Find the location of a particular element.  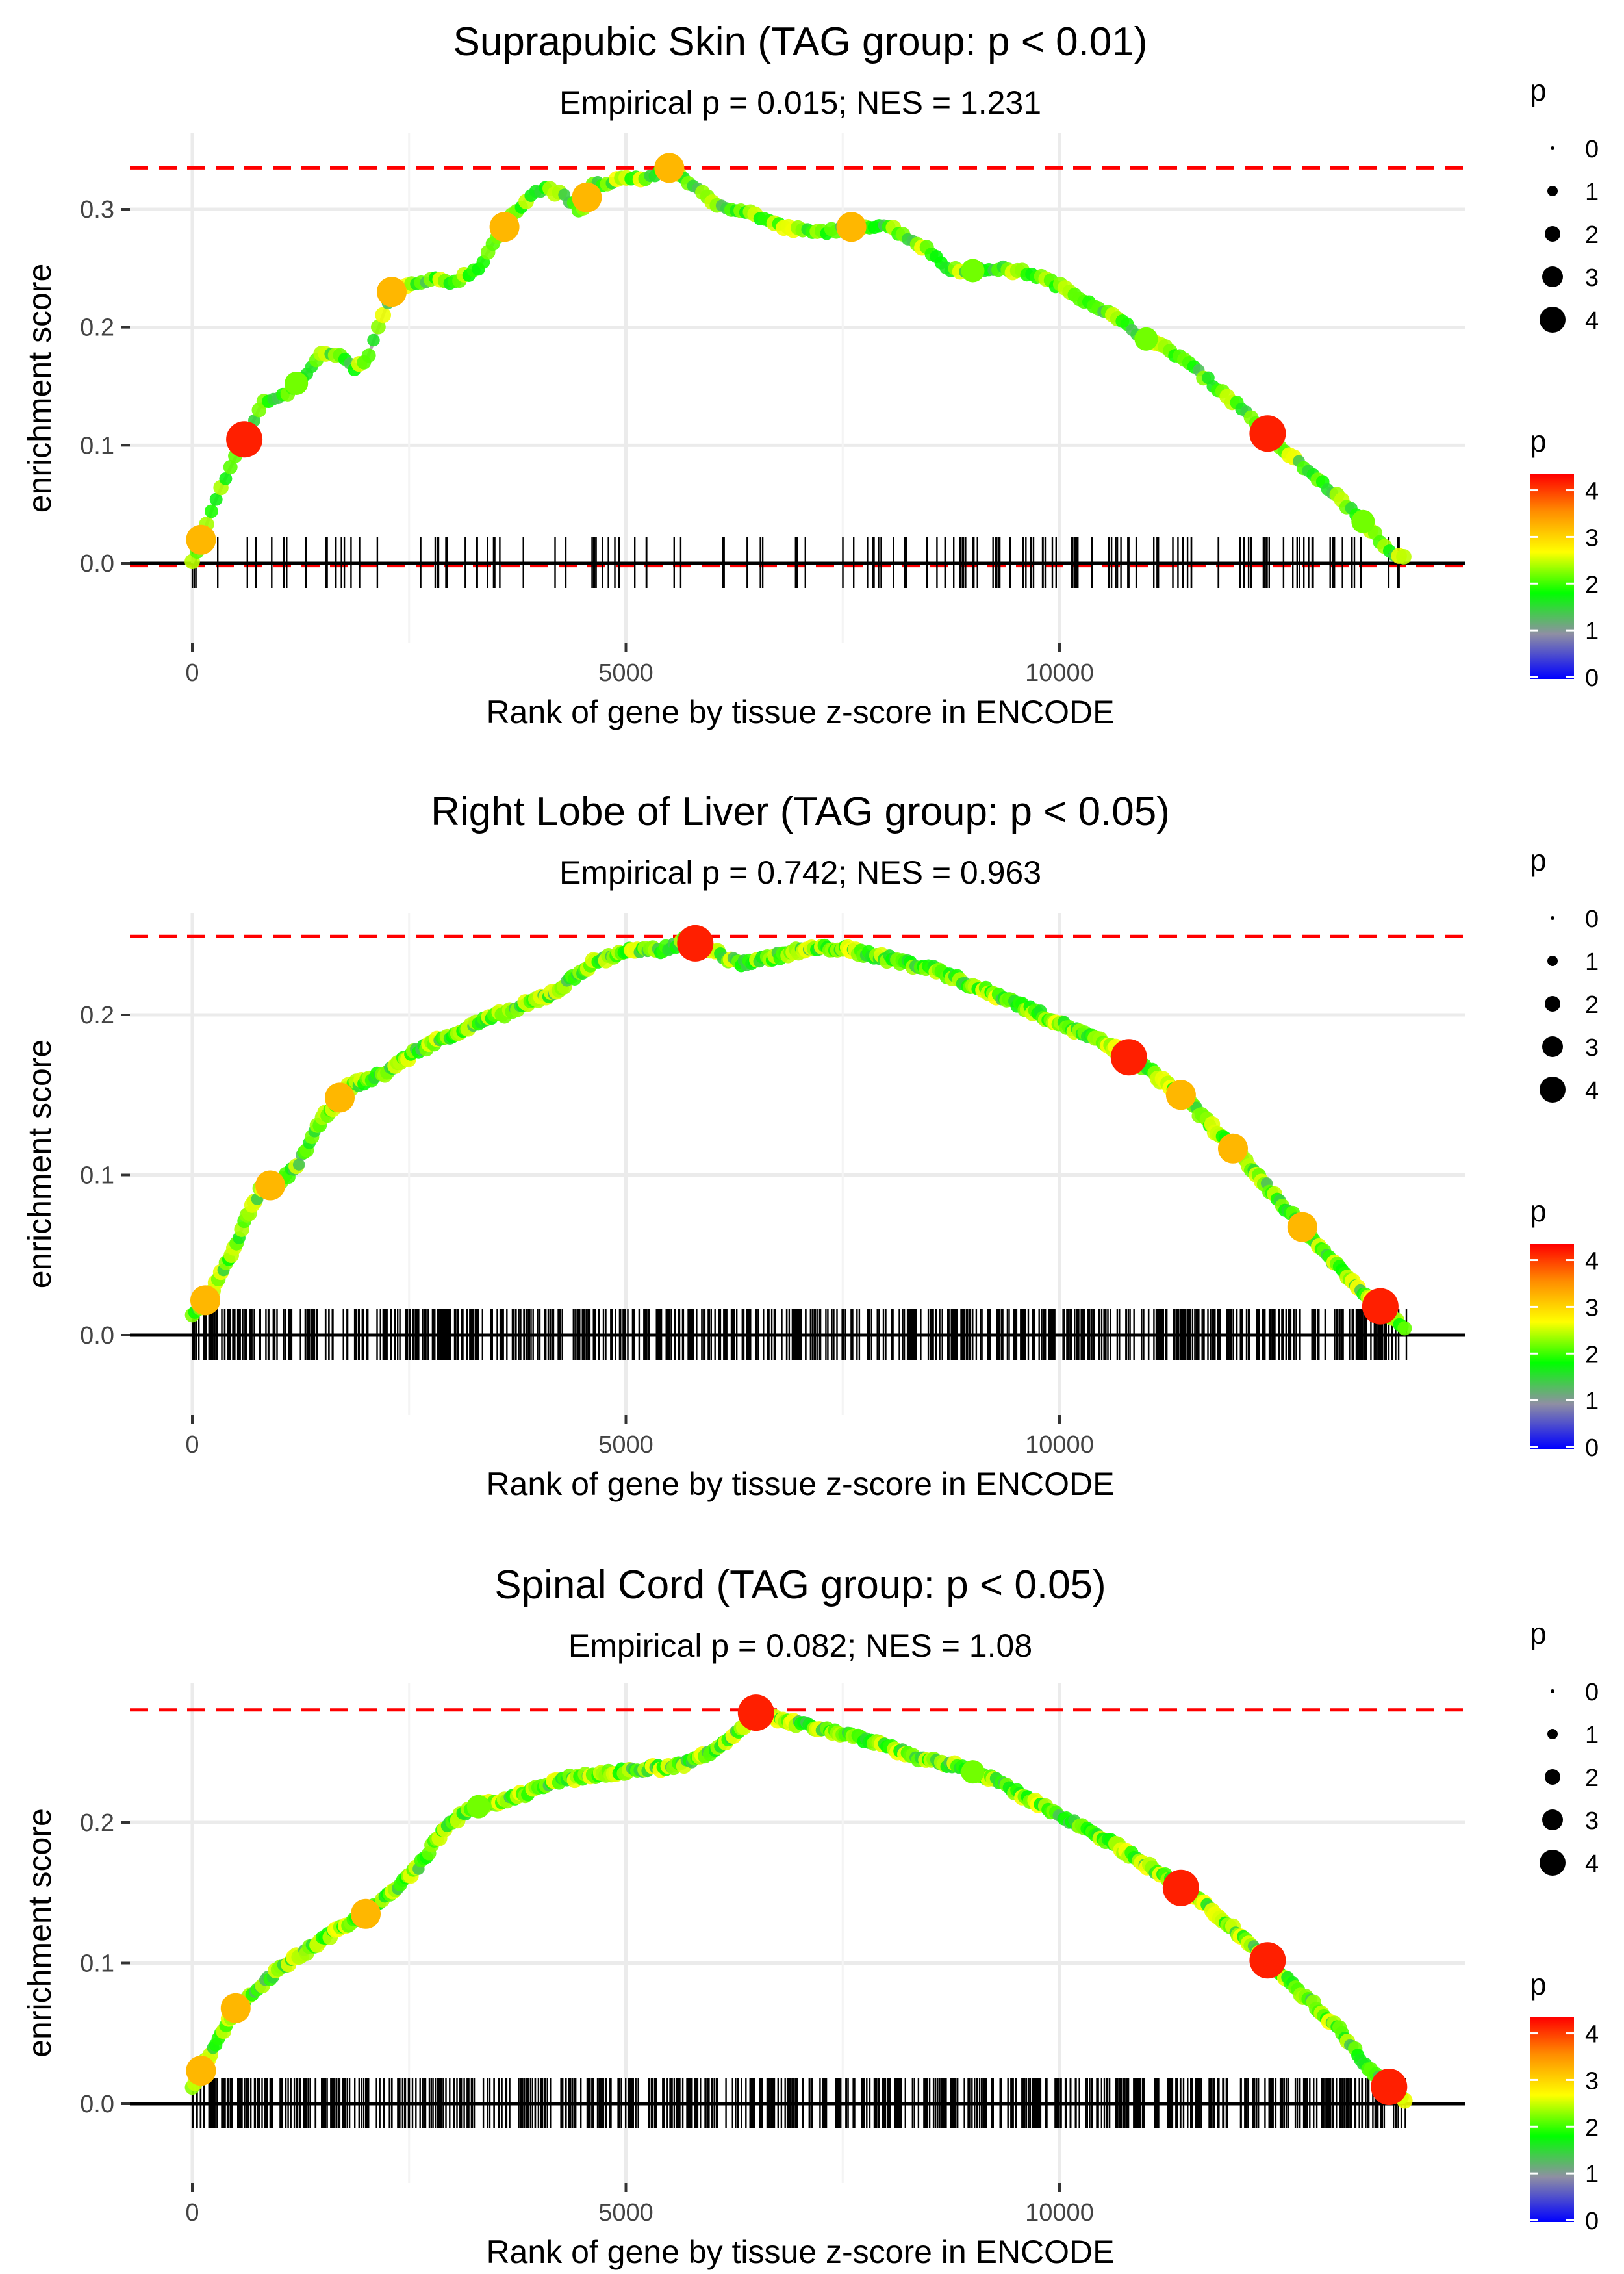

color-legend-label: 2 is located at coordinates (1592, 1354).